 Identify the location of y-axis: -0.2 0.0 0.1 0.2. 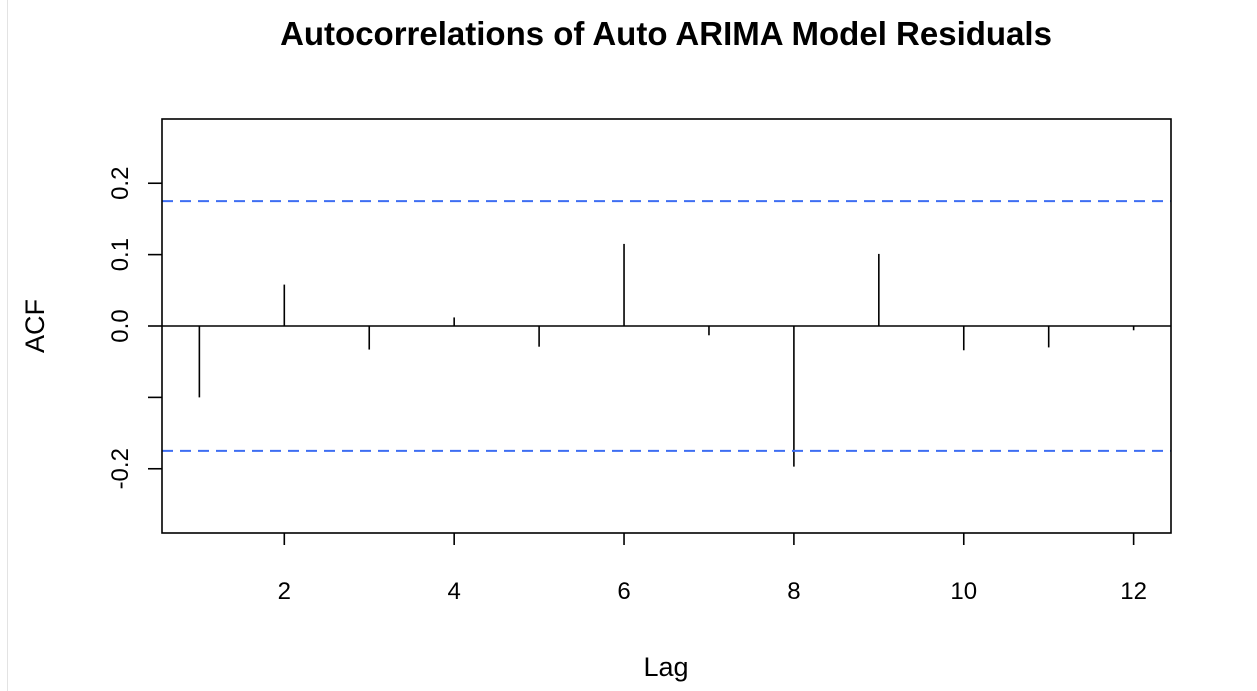
(134, 328).